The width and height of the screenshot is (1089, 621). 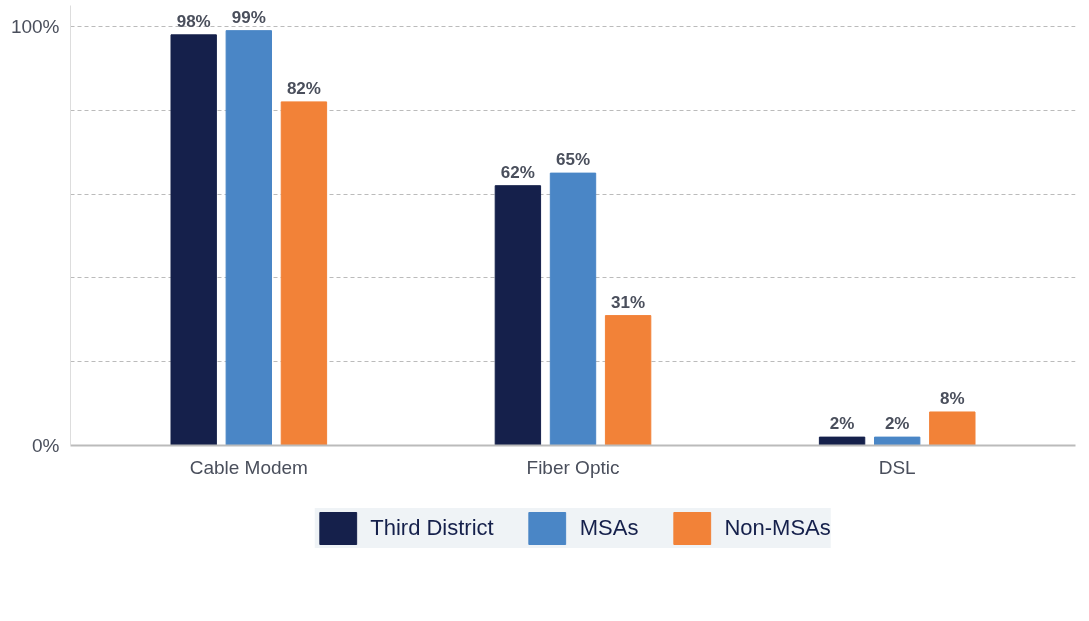 What do you see at coordinates (952, 398) in the screenshot?
I see `data-label: 8%` at bounding box center [952, 398].